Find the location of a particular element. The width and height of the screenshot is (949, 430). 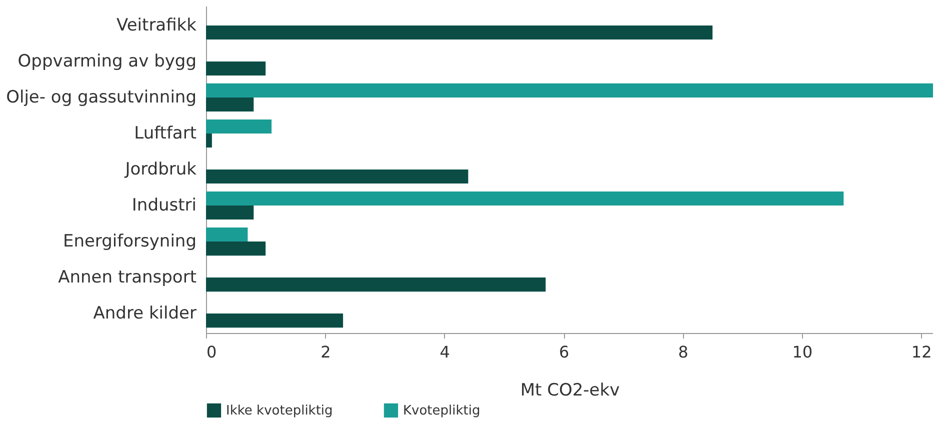

x-tick-label: 0 is located at coordinates (211, 352).